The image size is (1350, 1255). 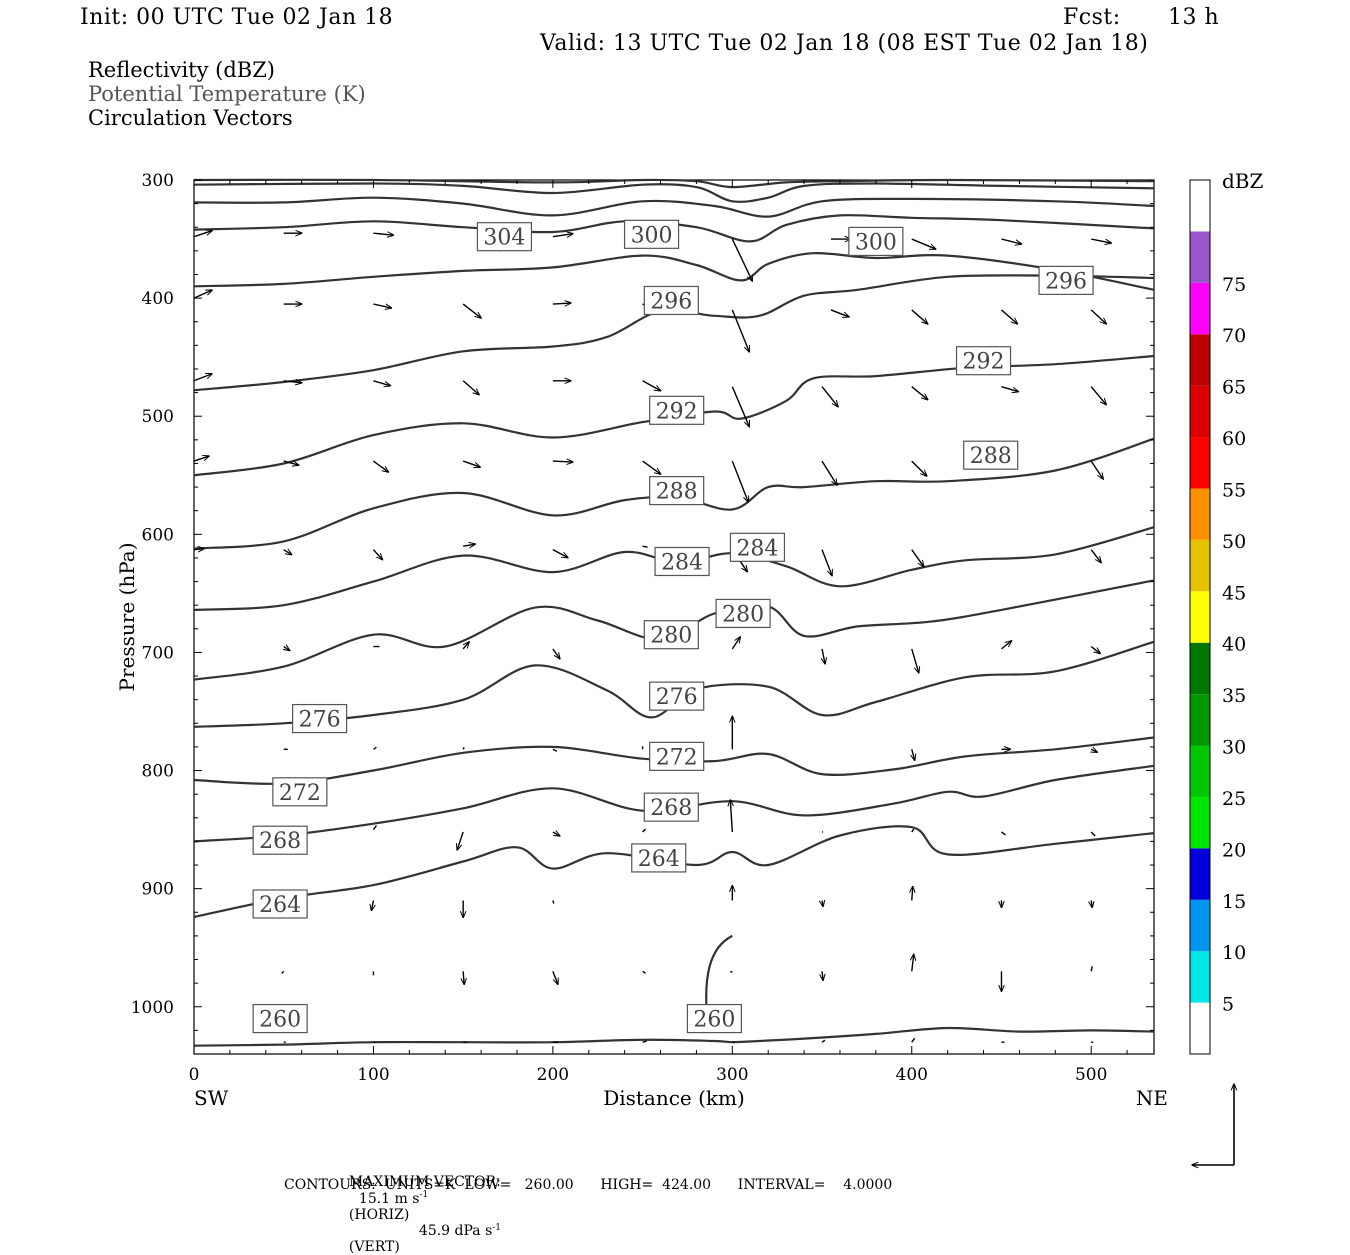 I want to click on x-axis-right-label: NE, so click(x=1152, y=1098).